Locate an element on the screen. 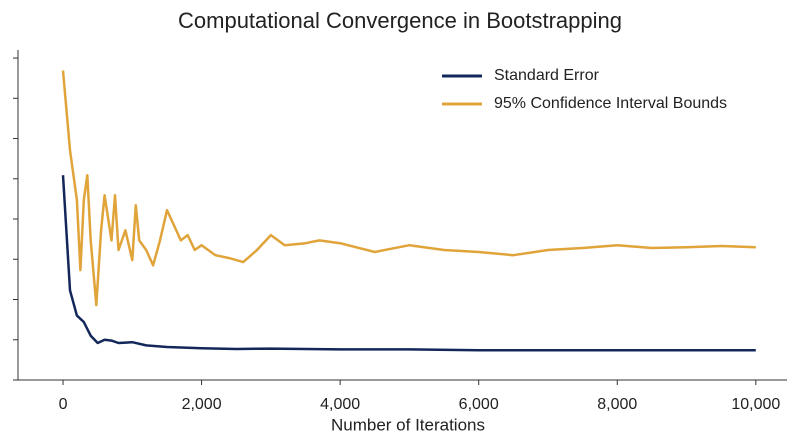 The image size is (800, 447). x-tick-label: 10,000 is located at coordinates (755, 404).